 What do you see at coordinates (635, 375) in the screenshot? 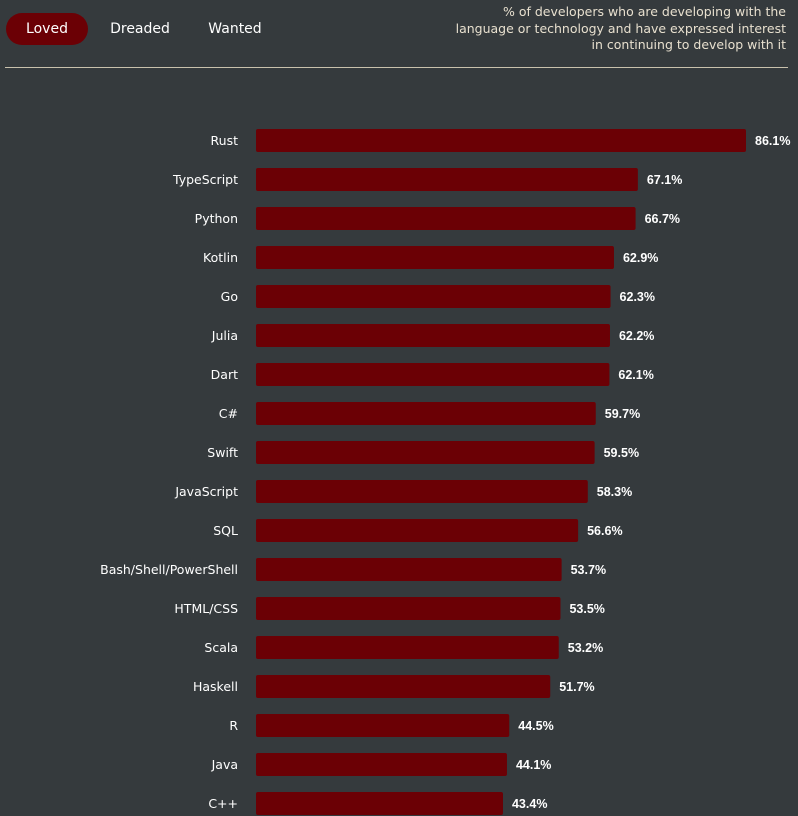
I see `value-label: 62.1%` at bounding box center [635, 375].